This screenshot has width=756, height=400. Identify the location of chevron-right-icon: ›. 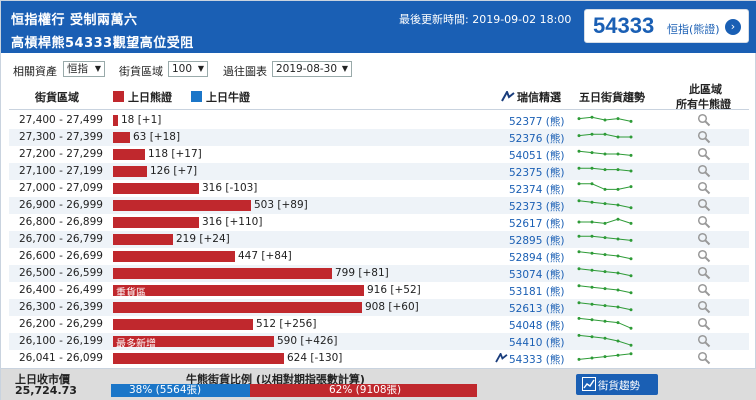
(733, 27).